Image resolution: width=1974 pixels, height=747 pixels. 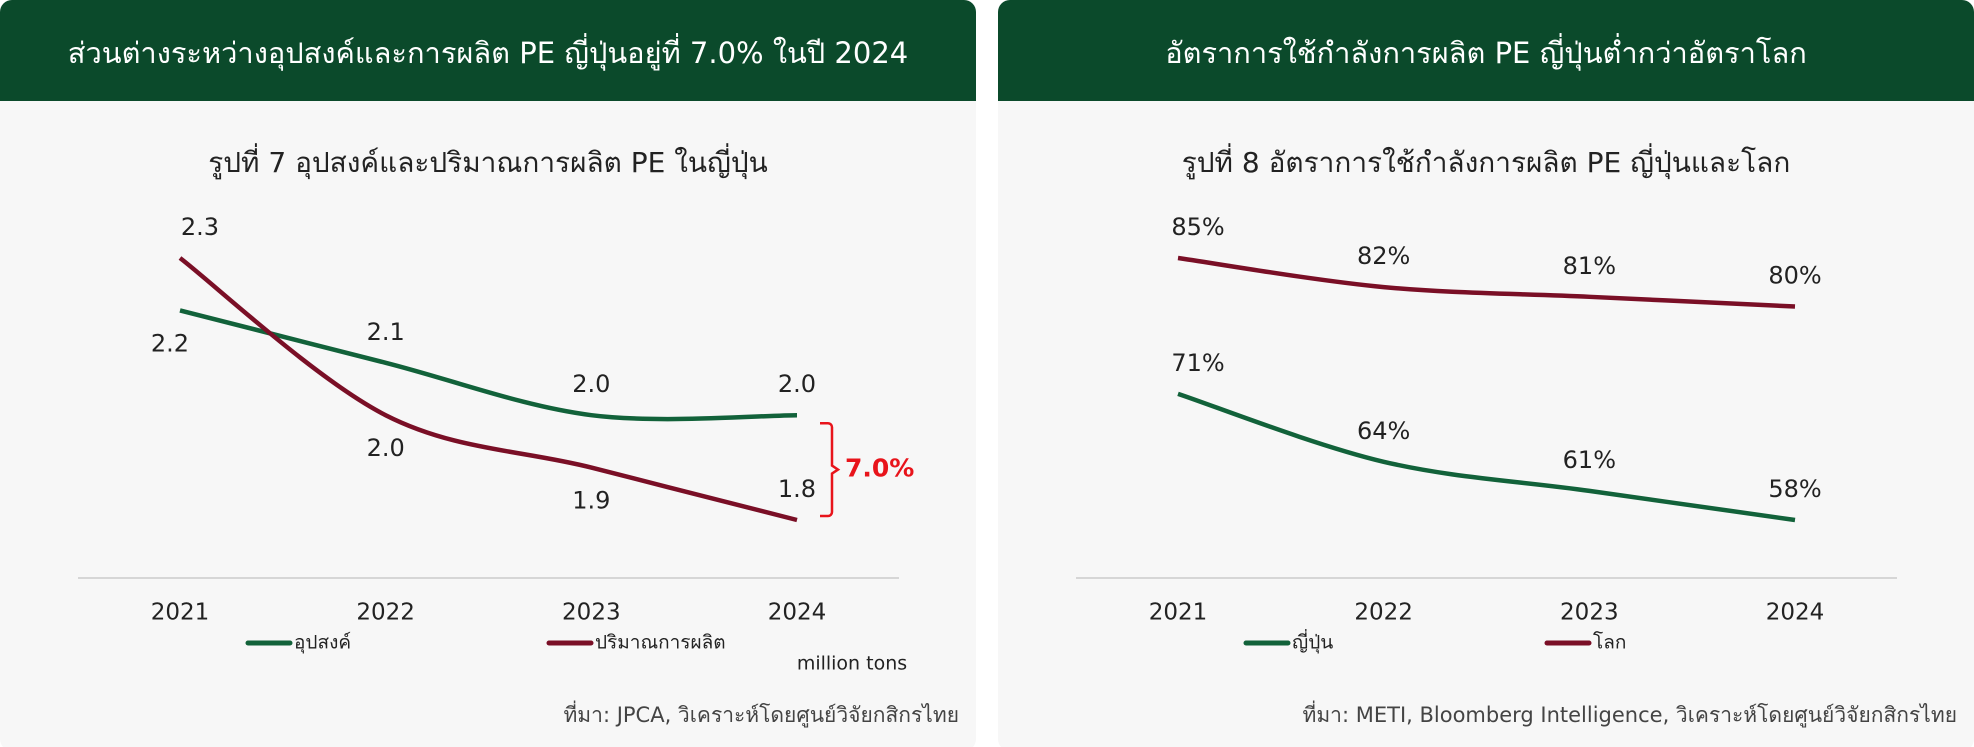 What do you see at coordinates (200, 227) in the screenshot?
I see `data-label: 2.3` at bounding box center [200, 227].